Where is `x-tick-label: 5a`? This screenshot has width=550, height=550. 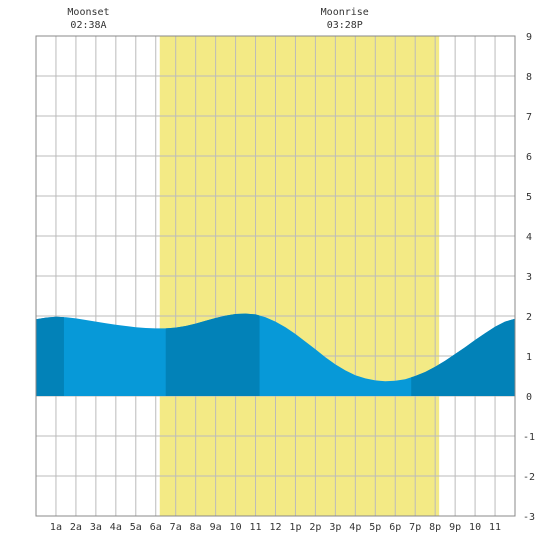 x-tick-label: 5a is located at coordinates (136, 527).